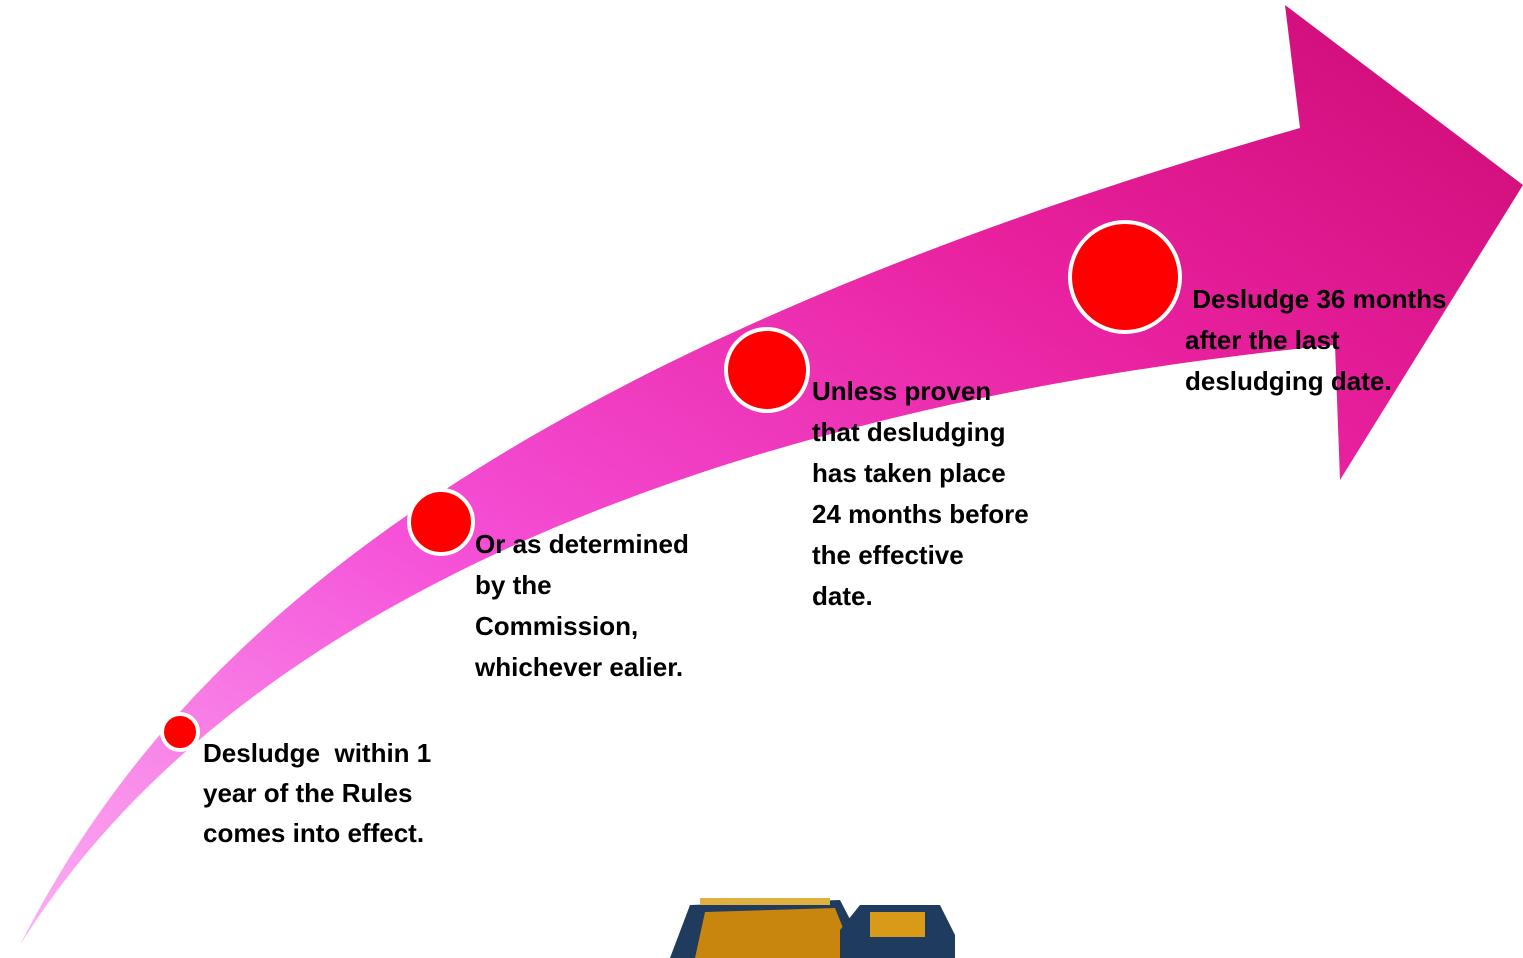 This screenshot has width=1523, height=958. Describe the element at coordinates (313, 833) in the screenshot. I see `step-text: comes into effect.` at that location.